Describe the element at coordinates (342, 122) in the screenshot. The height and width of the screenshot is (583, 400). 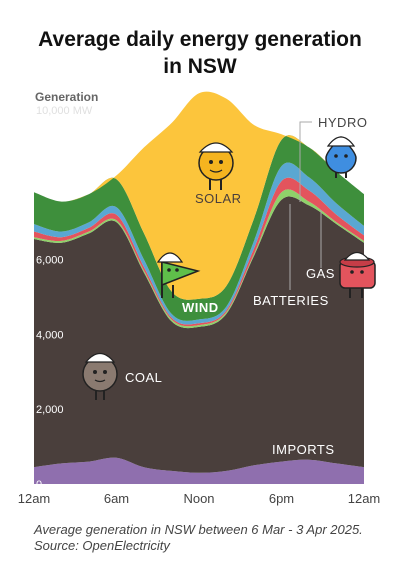
I see `hydro-label: HYDRO` at that location.